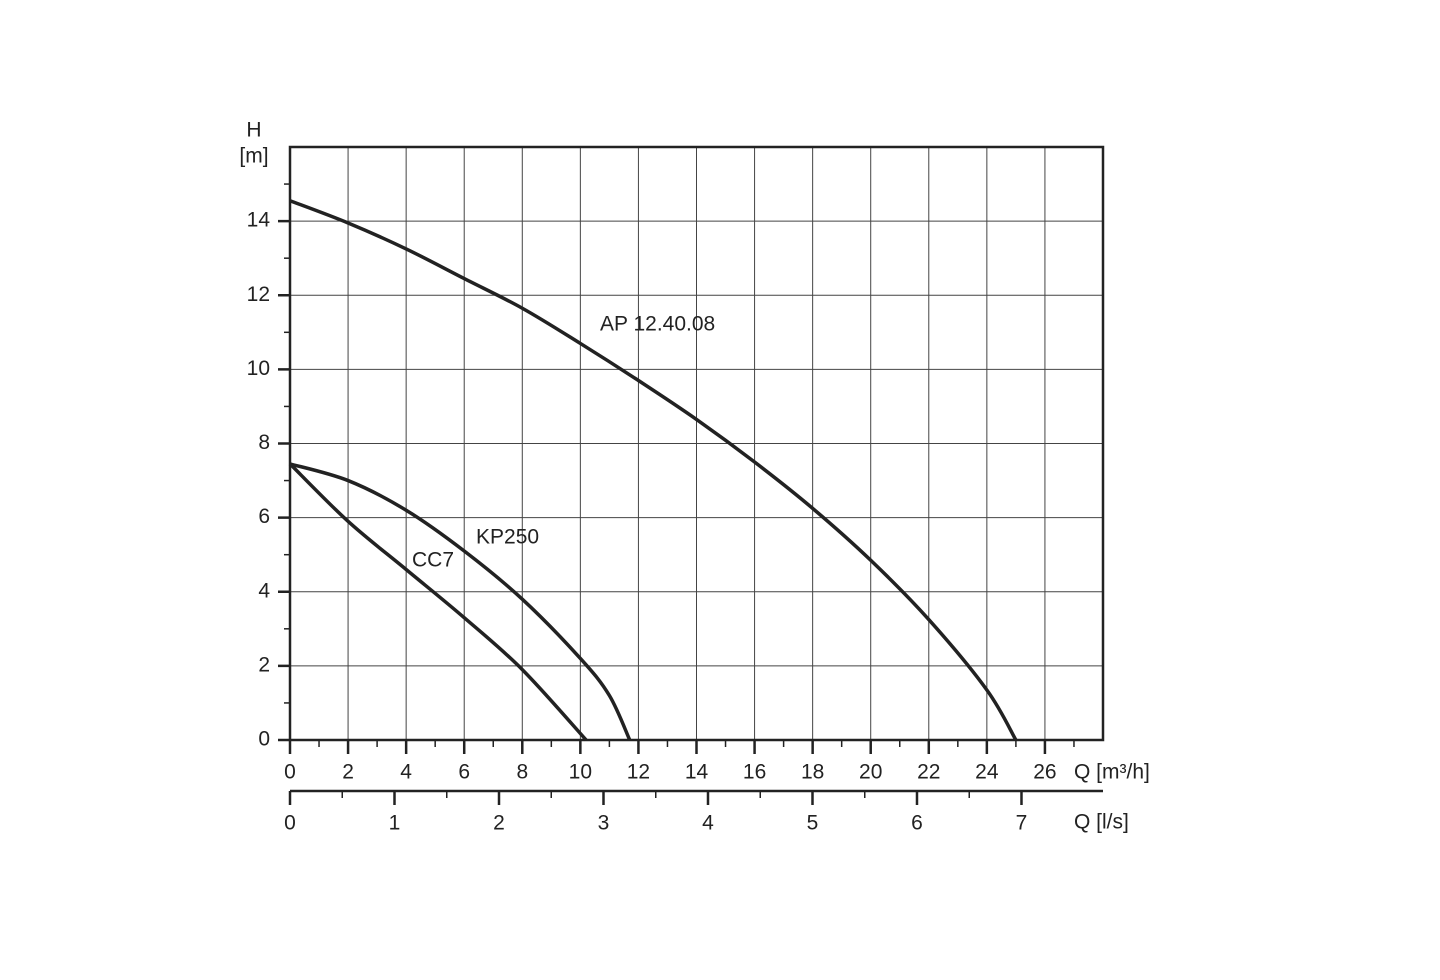 This screenshot has height=980, width=1440. What do you see at coordinates (813, 823) in the screenshot?
I see `x2-tick-label: 5` at bounding box center [813, 823].